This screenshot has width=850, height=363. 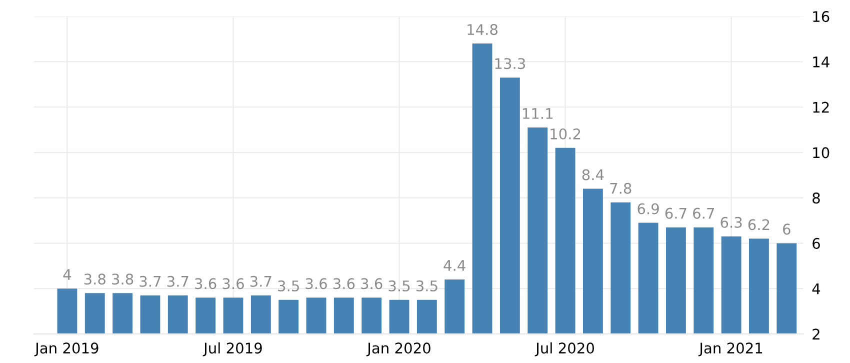 What do you see at coordinates (593, 174) in the screenshot?
I see `data-label: 8.4` at bounding box center [593, 174].